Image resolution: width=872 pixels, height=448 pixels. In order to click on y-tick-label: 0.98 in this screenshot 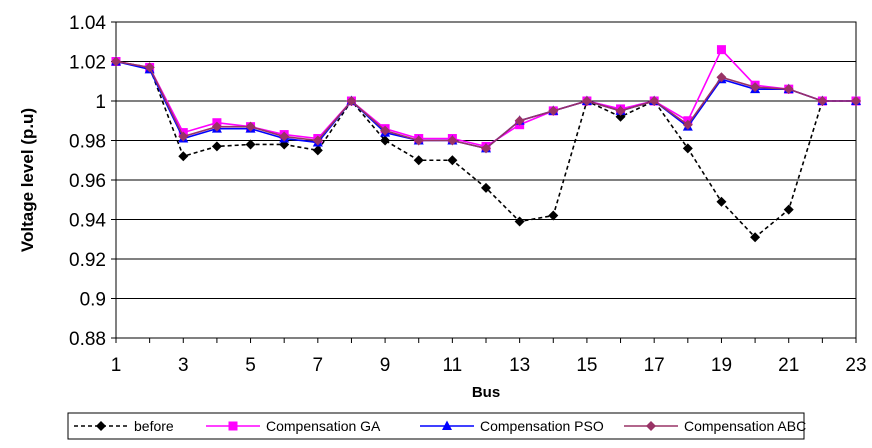, I will do `click(87, 142)`.